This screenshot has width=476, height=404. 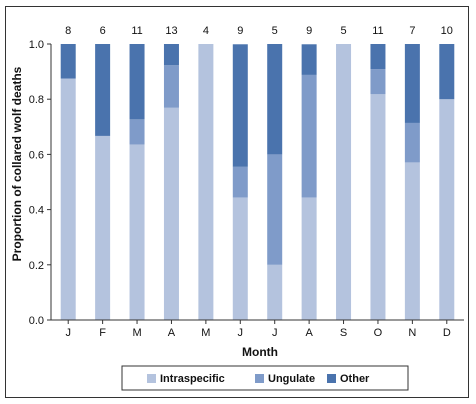 What do you see at coordinates (103, 31) in the screenshot?
I see `count-label: 6` at bounding box center [103, 31].